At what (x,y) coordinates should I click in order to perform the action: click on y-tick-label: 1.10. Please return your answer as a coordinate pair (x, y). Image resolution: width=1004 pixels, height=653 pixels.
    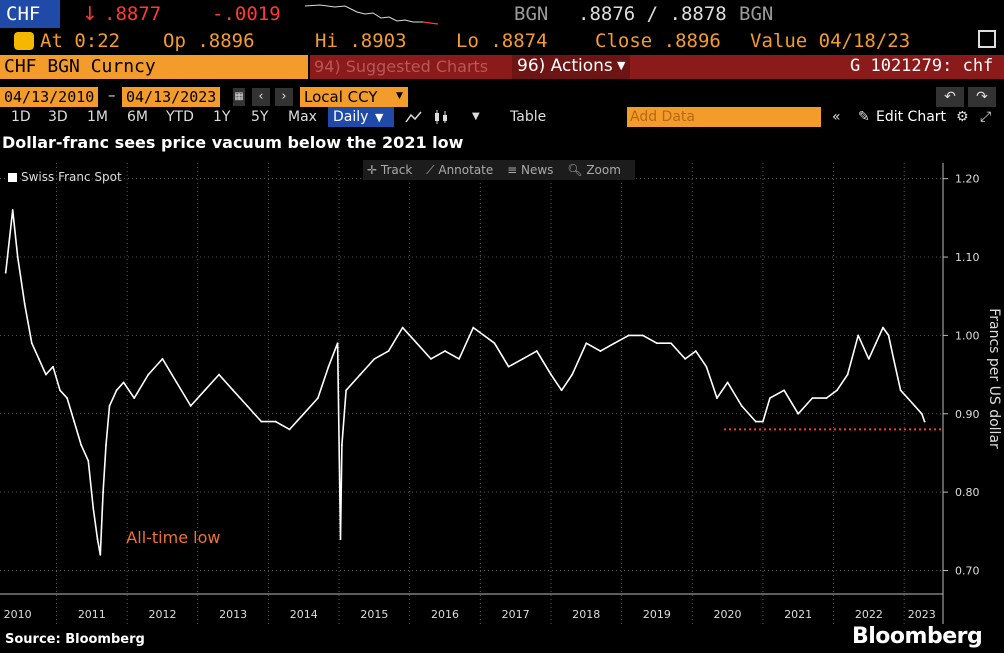
    Looking at the image, I should click on (967, 257).